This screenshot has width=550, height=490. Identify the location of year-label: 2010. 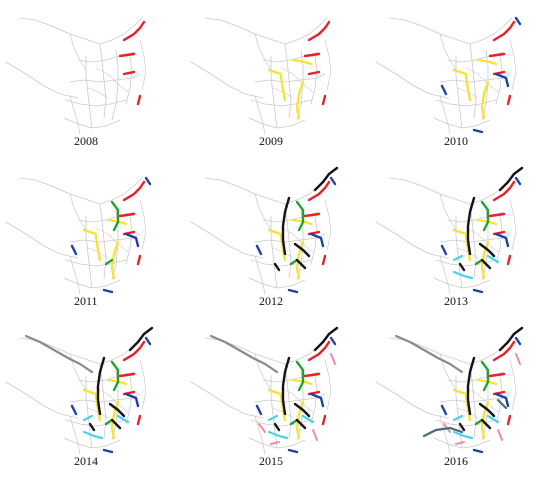
(456, 141).